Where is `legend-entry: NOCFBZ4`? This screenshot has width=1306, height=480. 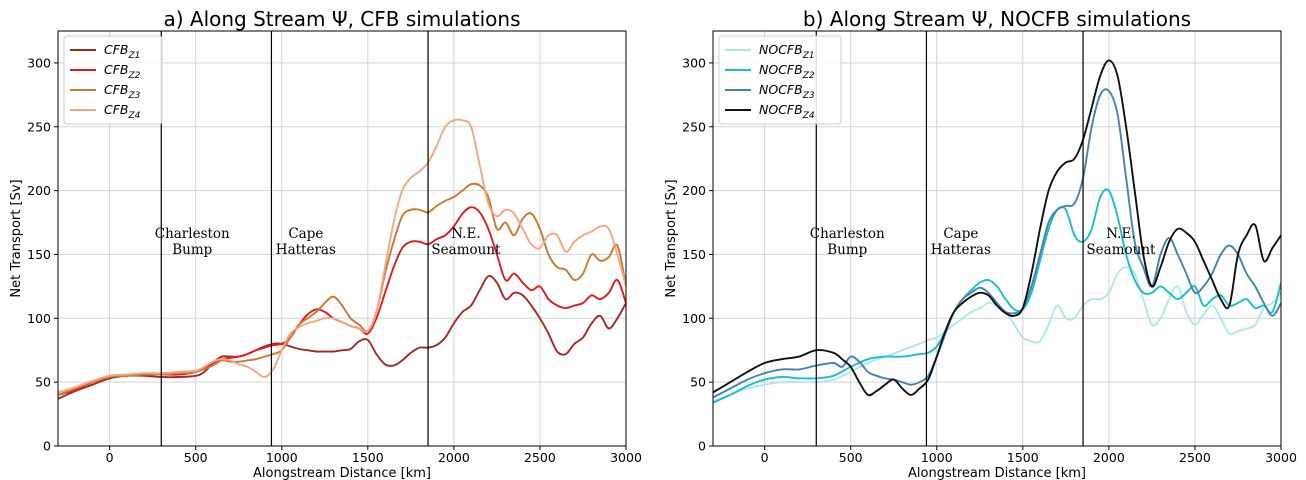 legend-entry: NOCFBZ4 is located at coordinates (787, 111).